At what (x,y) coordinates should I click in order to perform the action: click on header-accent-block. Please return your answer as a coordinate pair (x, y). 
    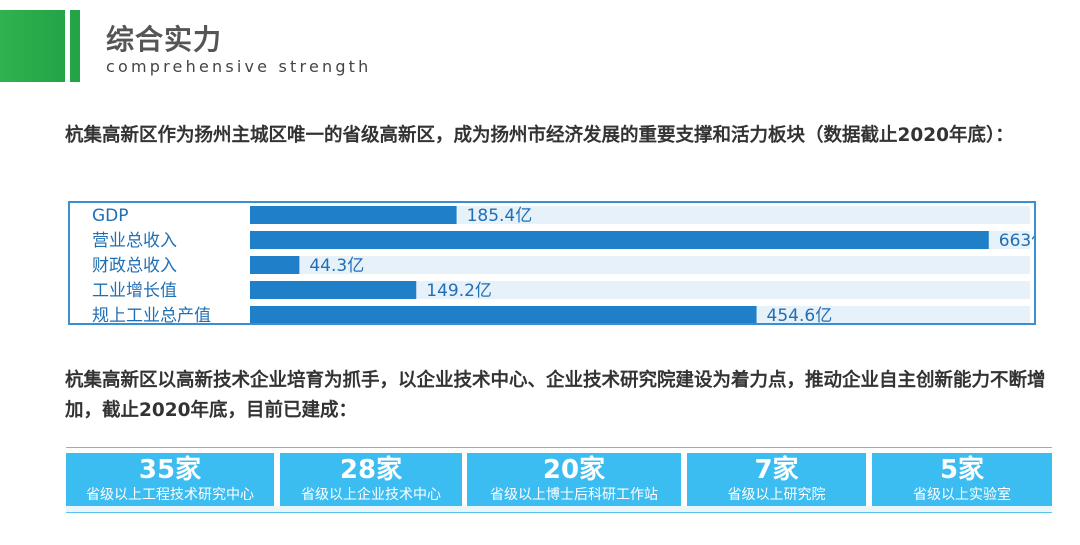
    Looking at the image, I should click on (32, 46).